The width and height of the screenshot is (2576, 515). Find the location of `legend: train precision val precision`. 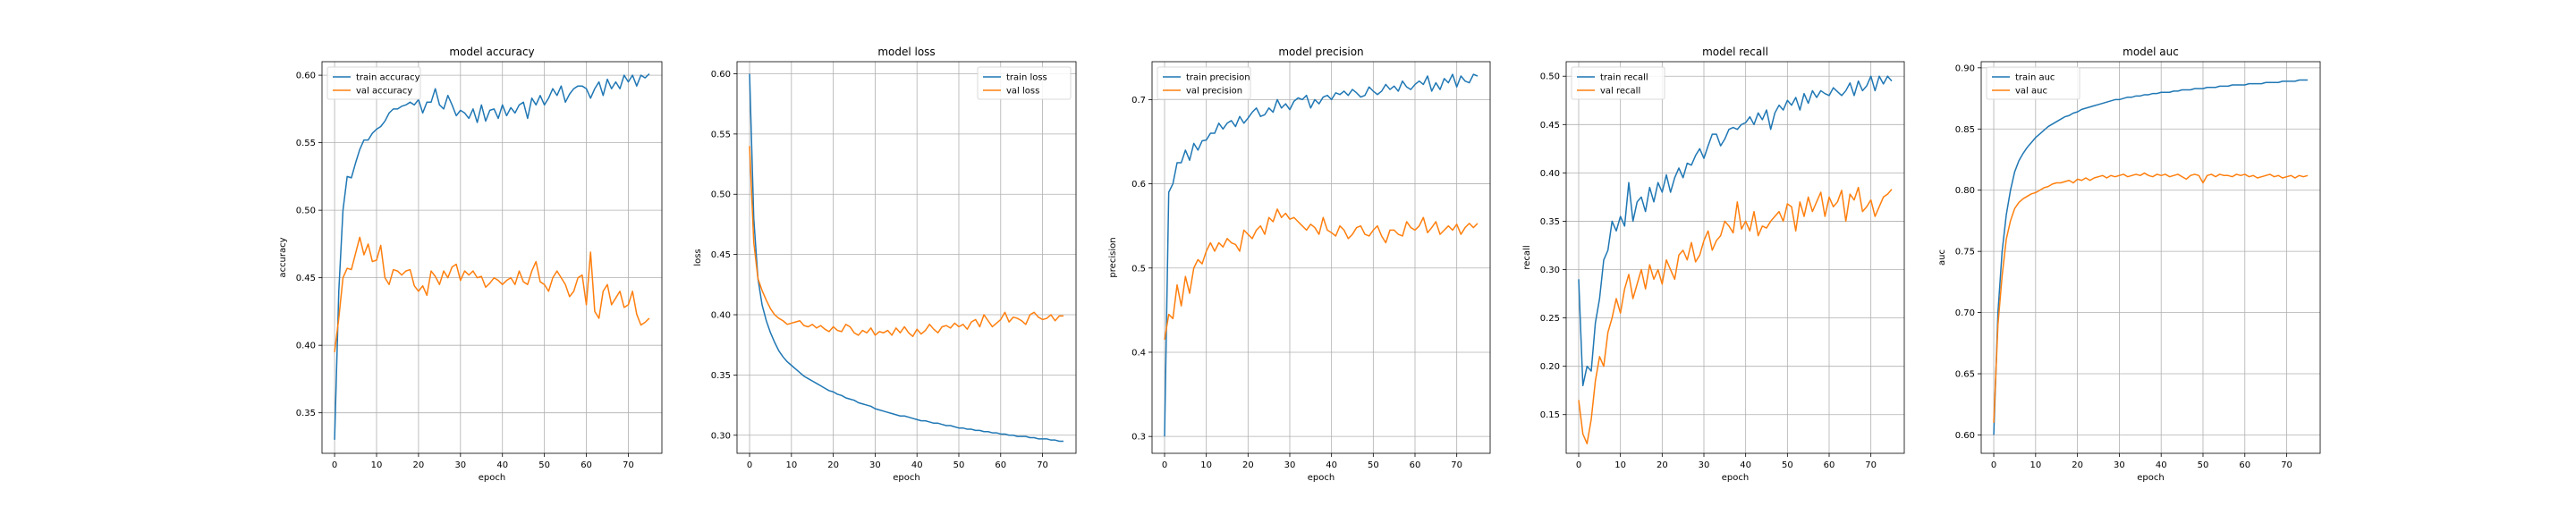

legend: train precision val precision is located at coordinates (1204, 83).